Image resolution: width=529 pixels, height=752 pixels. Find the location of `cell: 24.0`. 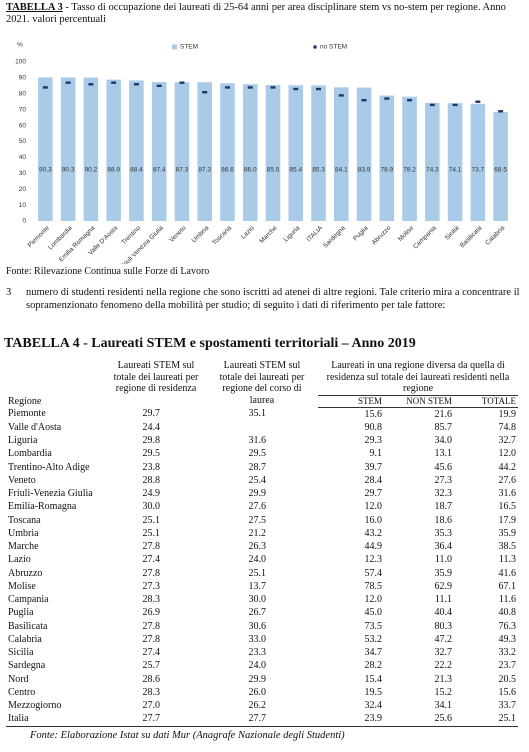

cell: 24.0 is located at coordinates (257, 666).